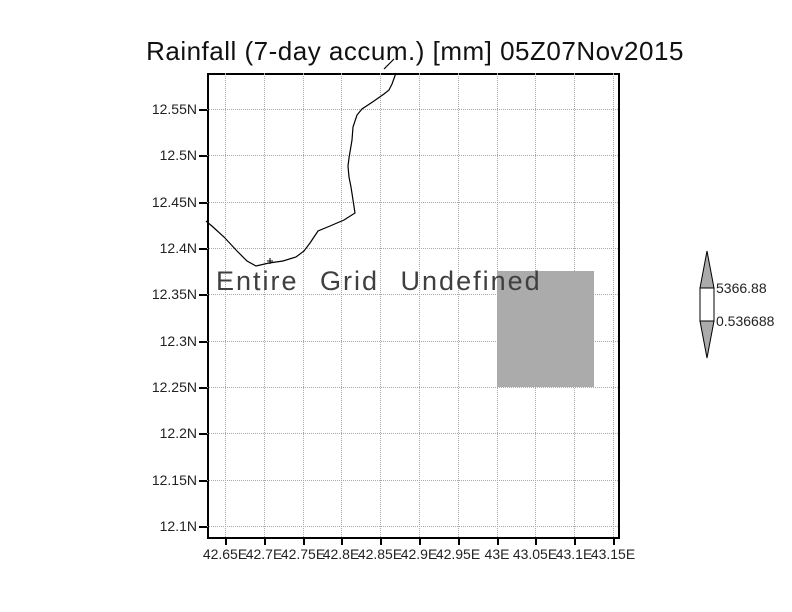 The width and height of the screenshot is (792, 612). I want to click on x-tick-label: 42.65E, so click(225, 554).